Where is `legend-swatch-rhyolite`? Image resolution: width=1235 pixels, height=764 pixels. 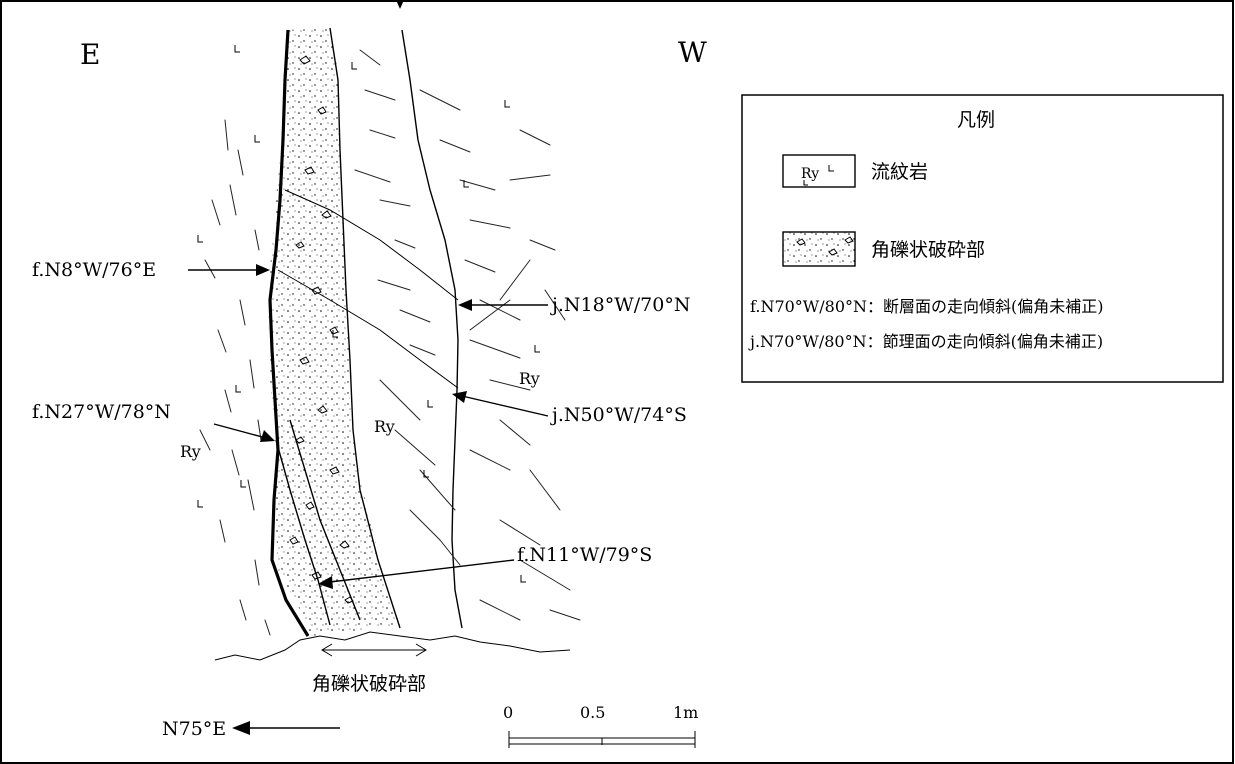
legend-swatch-rhyolite is located at coordinates (819, 171).